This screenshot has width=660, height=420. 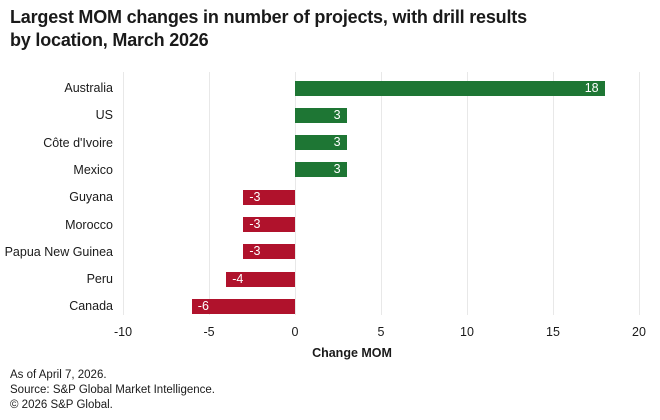 I want to click on category-label-us: US, so click(x=104, y=115).